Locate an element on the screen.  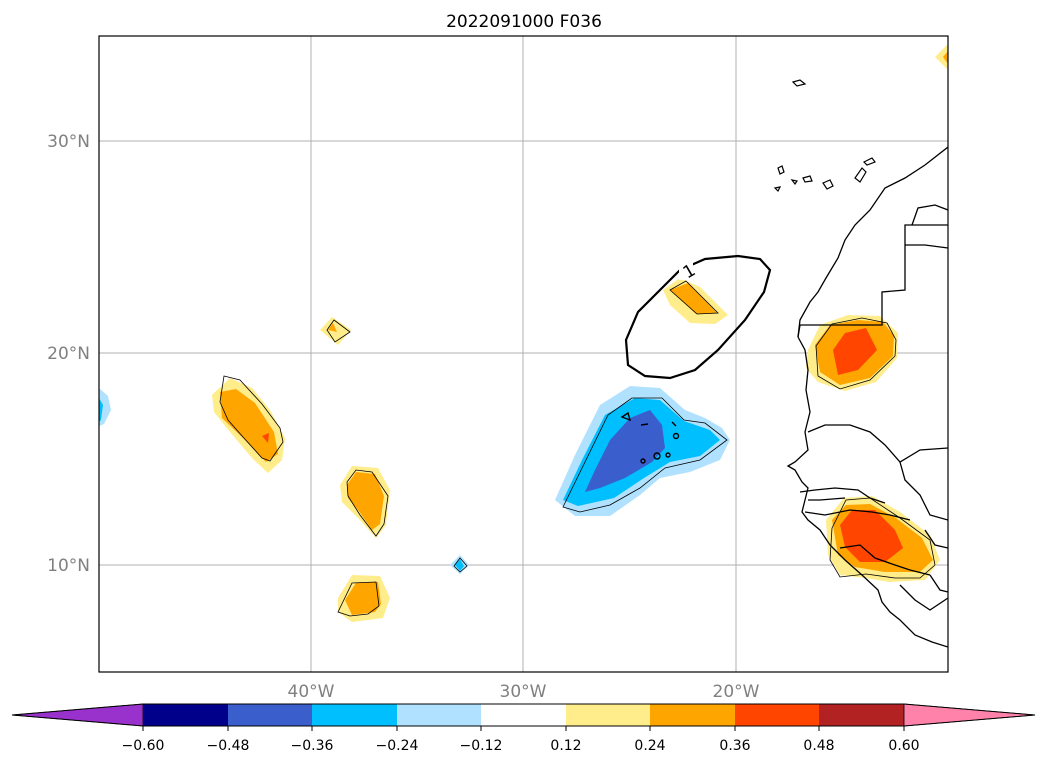
border-guinea-east is located at coordinates (936, 539).